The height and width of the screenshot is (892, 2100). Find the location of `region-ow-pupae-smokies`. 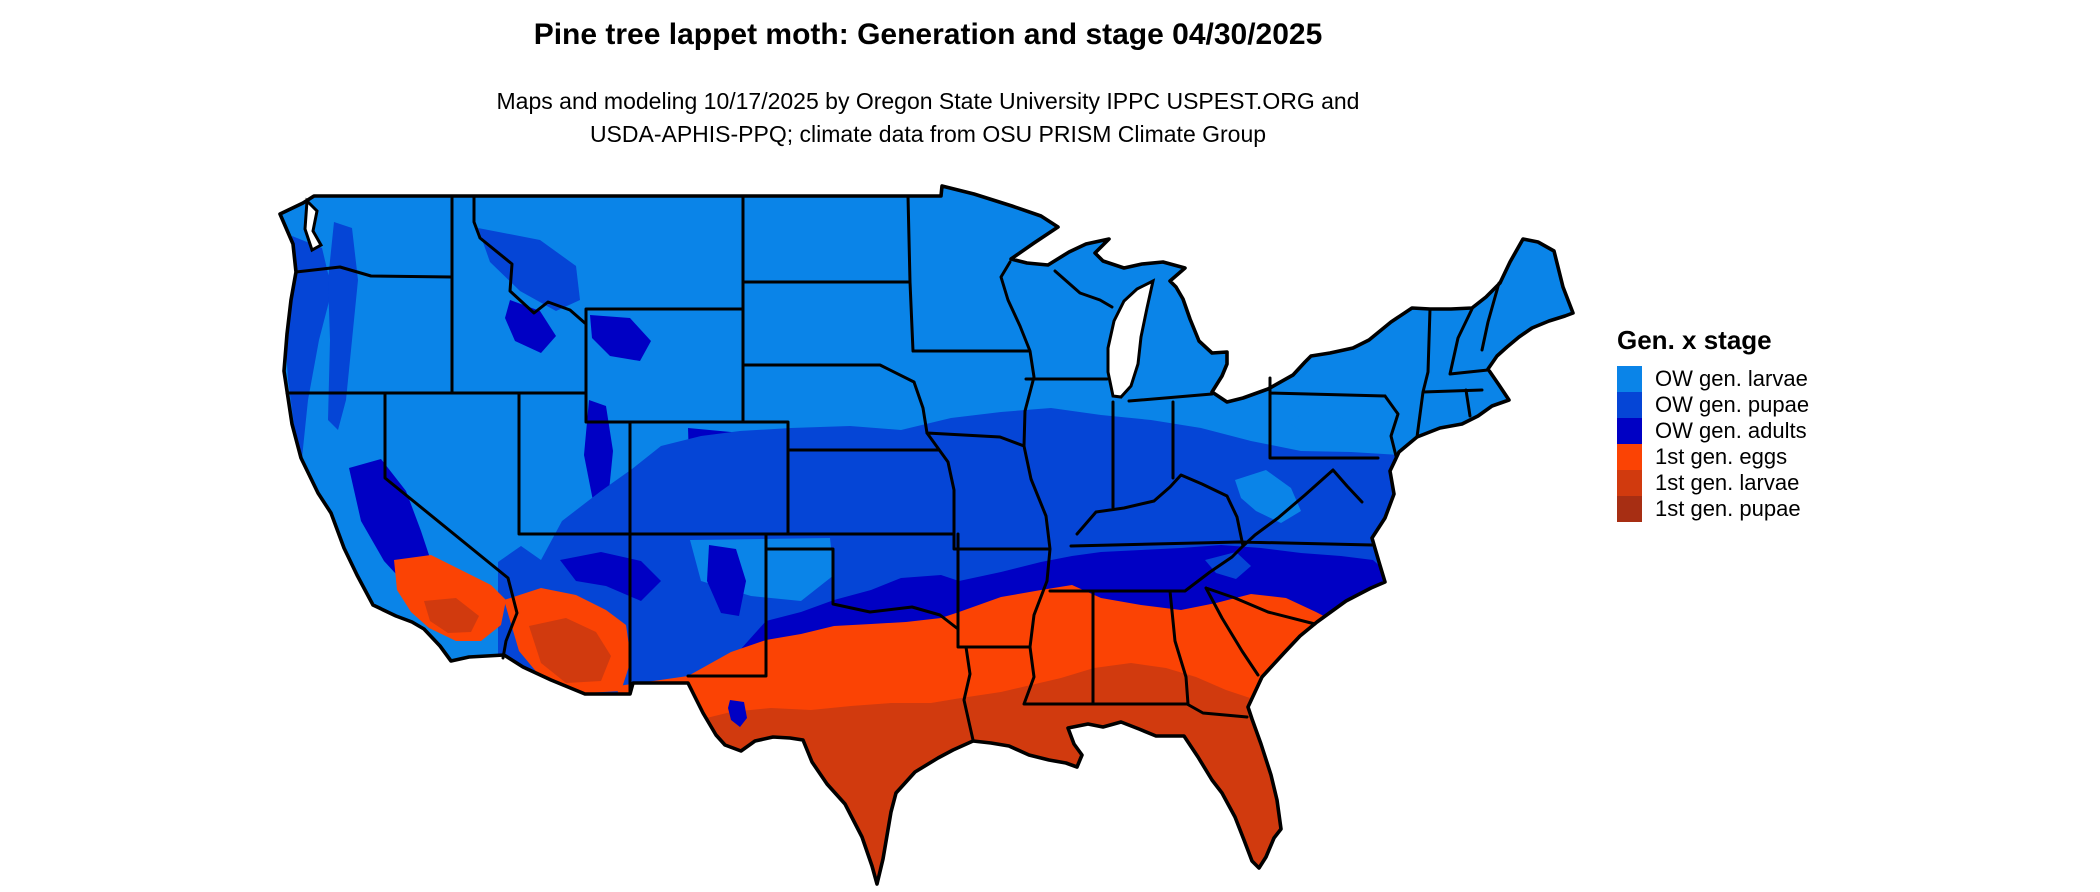

region-ow-pupae-smokies is located at coordinates (1228, 565).